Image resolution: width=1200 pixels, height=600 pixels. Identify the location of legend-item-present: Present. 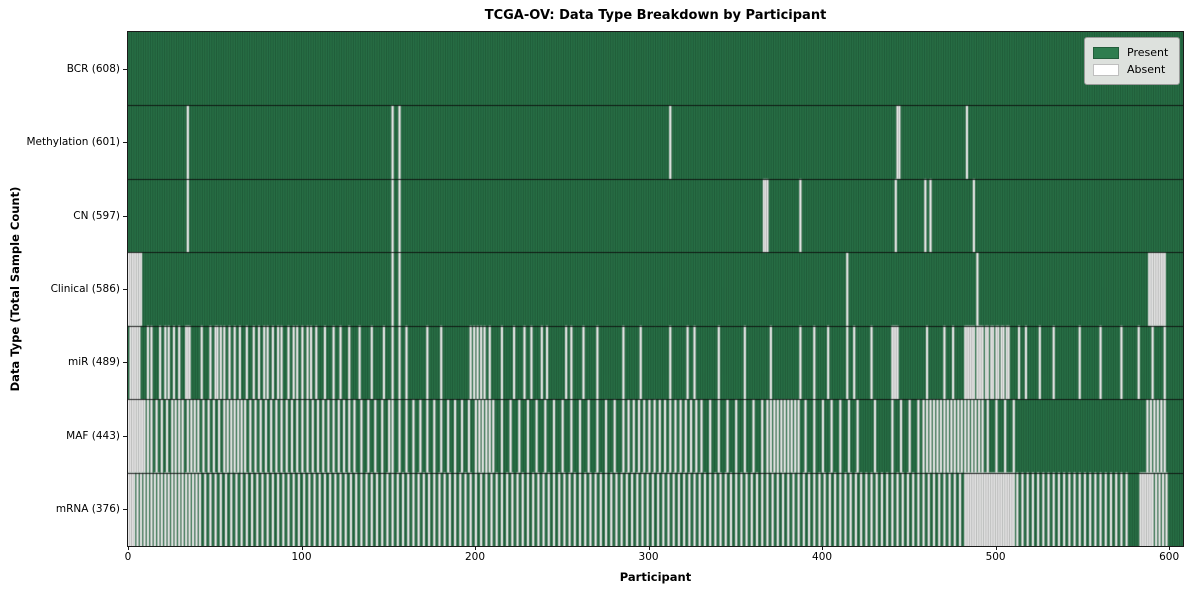
(1132, 52).